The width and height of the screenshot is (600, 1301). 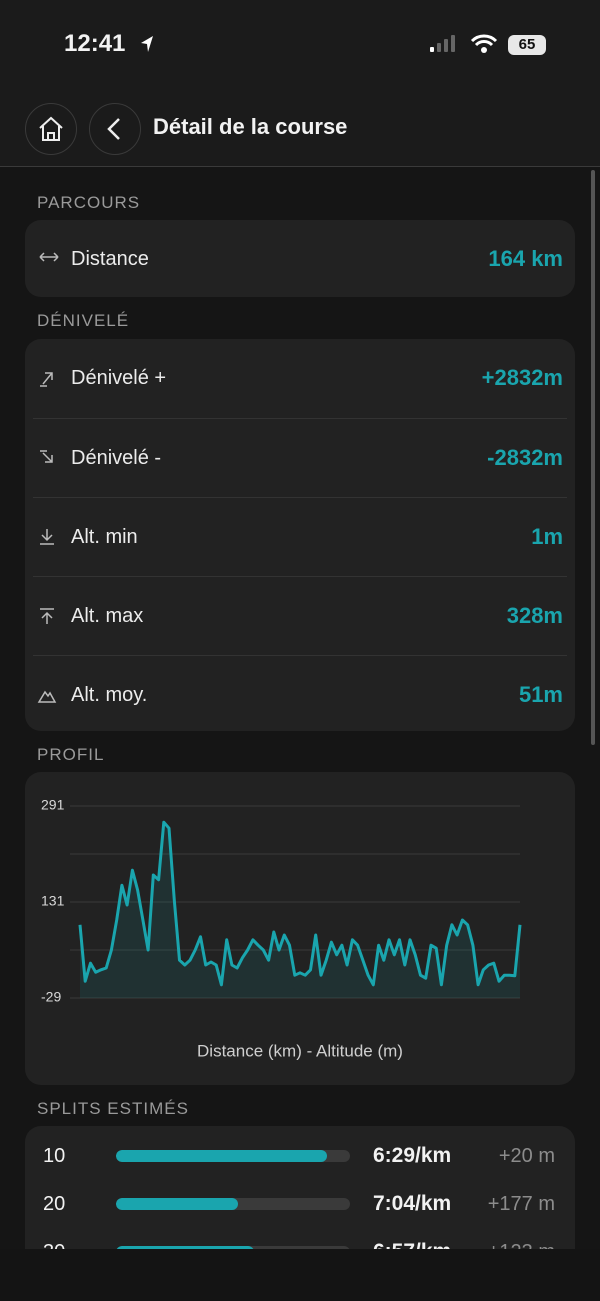 What do you see at coordinates (525, 457) in the screenshot?
I see `stat-value: -2832m` at bounding box center [525, 457].